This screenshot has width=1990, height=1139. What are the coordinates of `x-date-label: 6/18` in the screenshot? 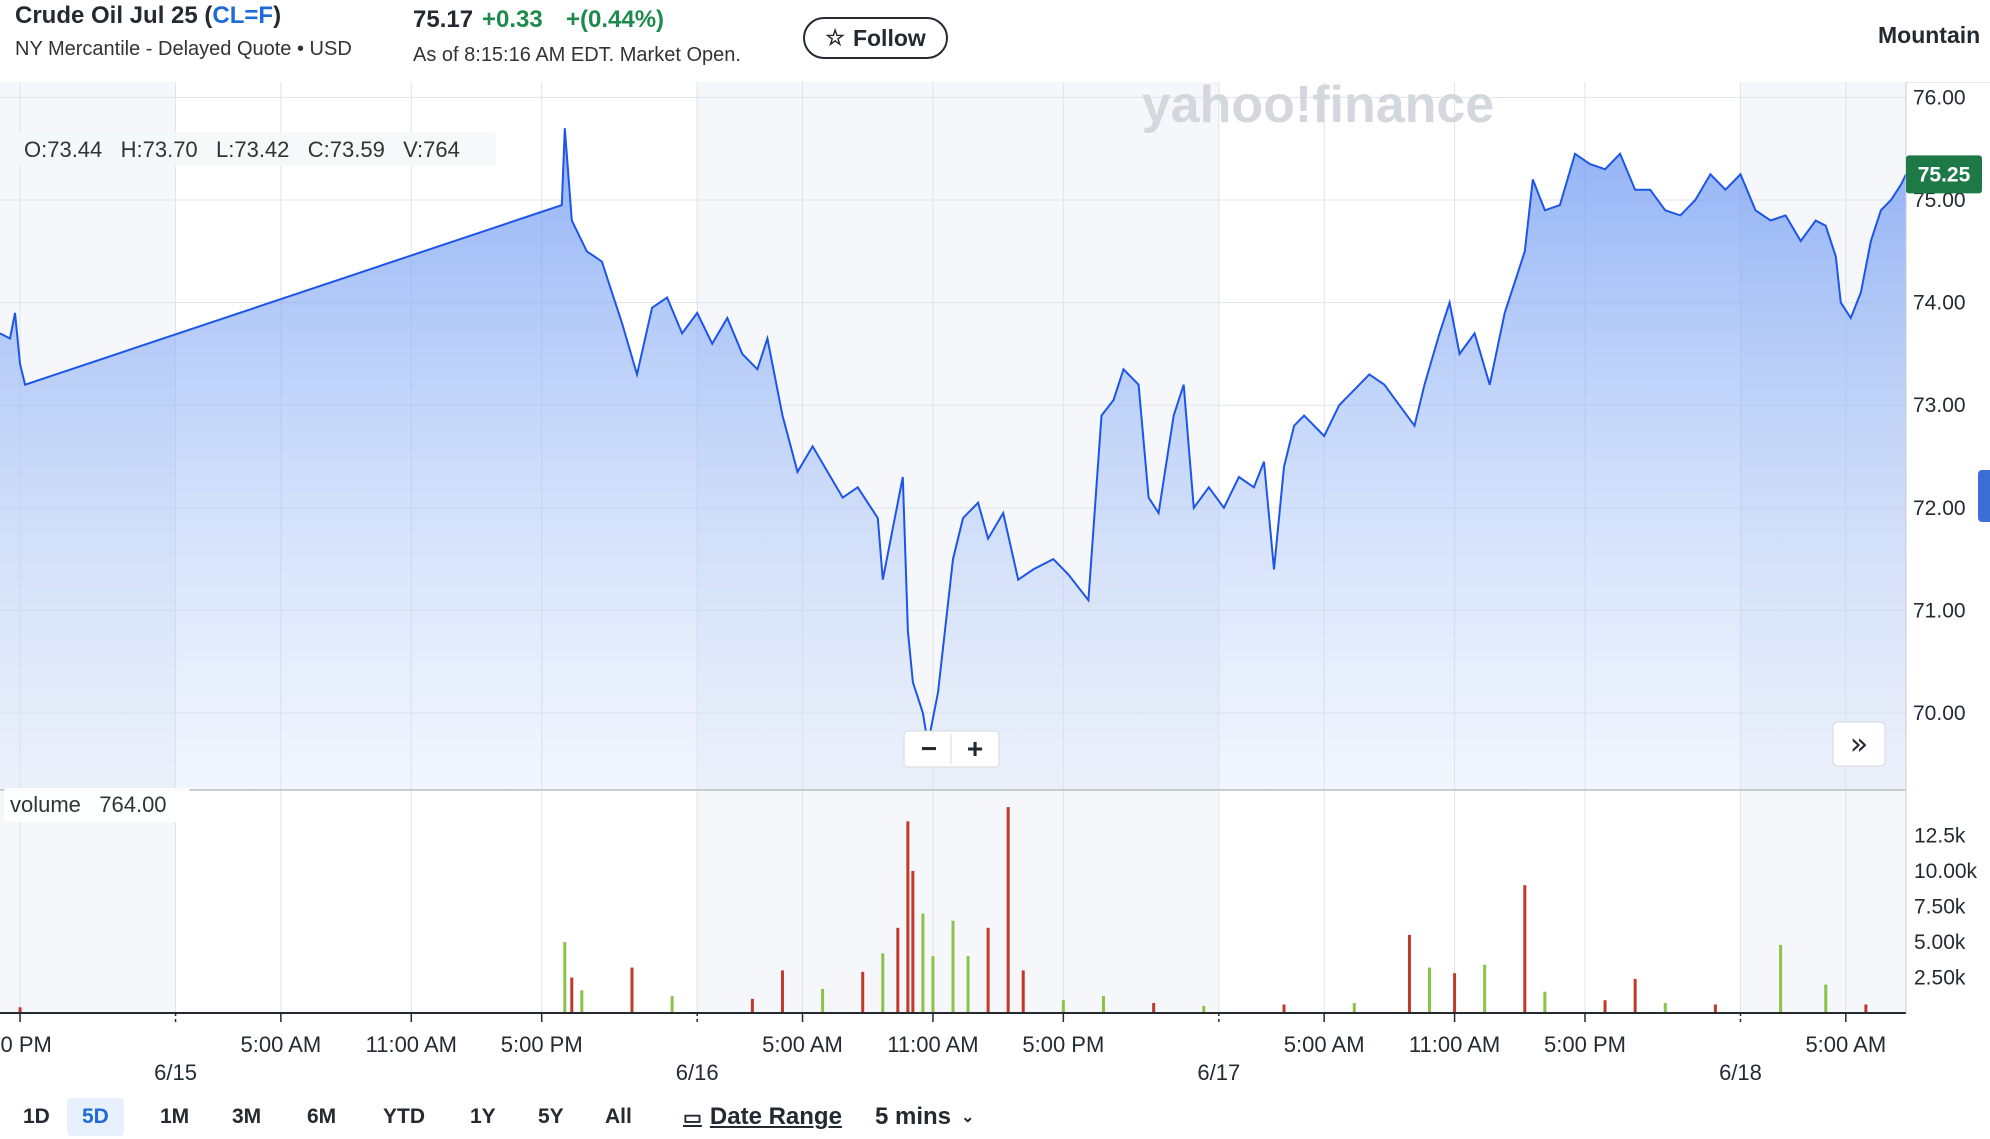 It's located at (1740, 1072).